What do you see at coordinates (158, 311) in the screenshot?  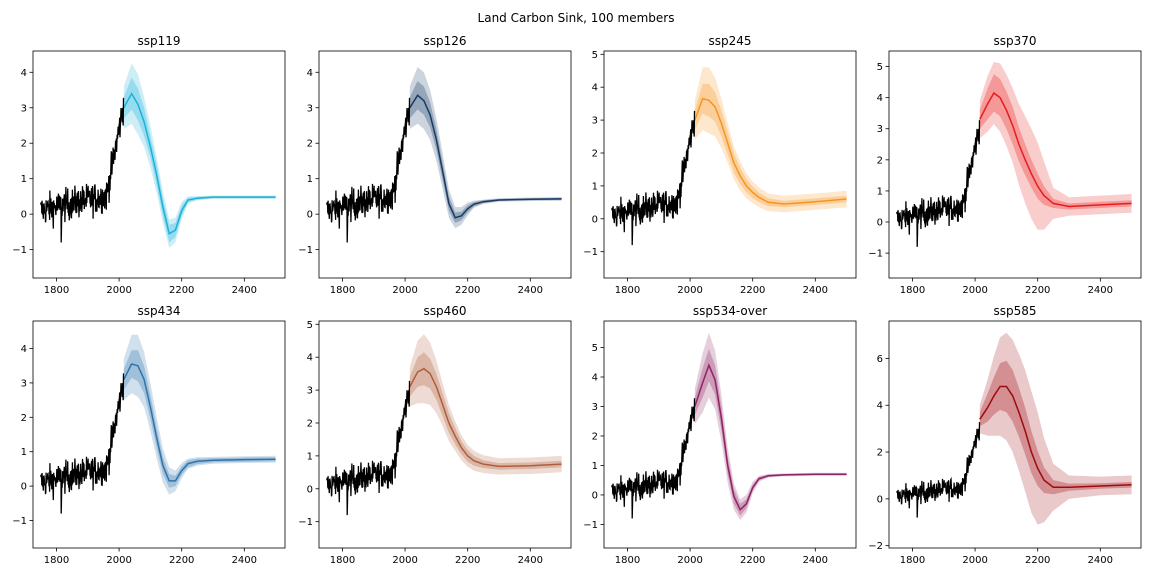 I see `chart-title: ssp434` at bounding box center [158, 311].